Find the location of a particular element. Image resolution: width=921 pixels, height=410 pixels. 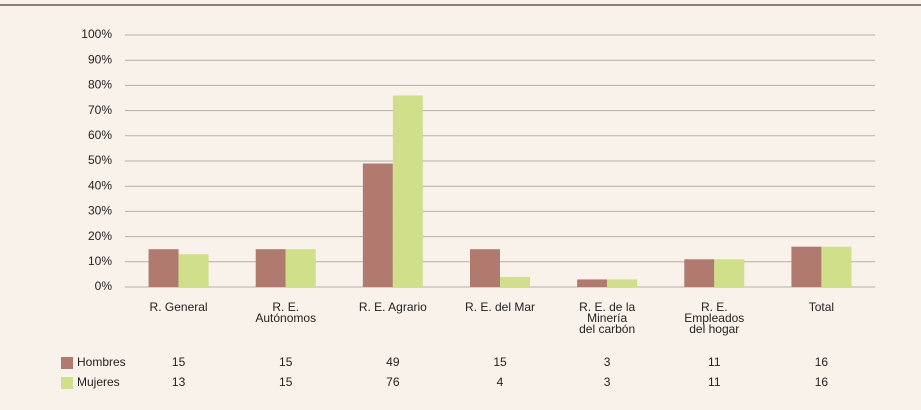

y-tick-label: 80% is located at coordinates (100, 85).